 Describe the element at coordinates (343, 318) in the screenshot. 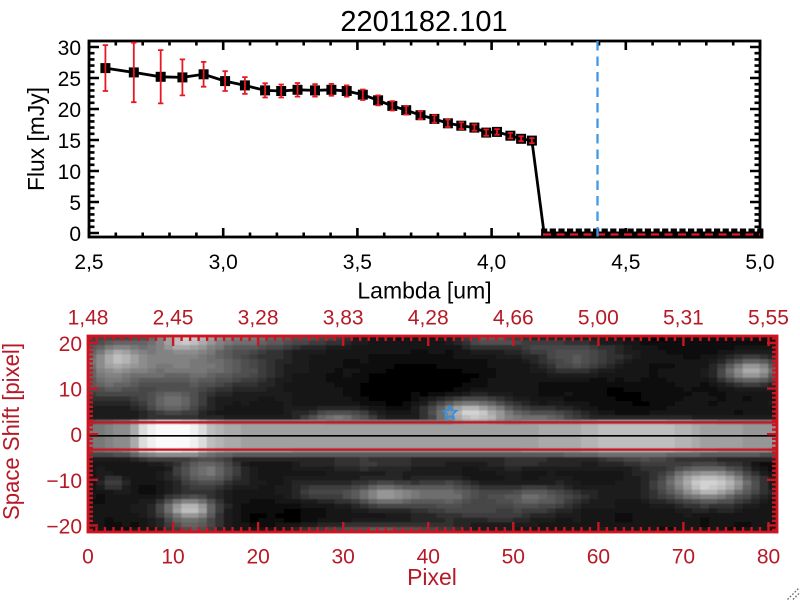

I see `svg-text: 3,83` at that location.